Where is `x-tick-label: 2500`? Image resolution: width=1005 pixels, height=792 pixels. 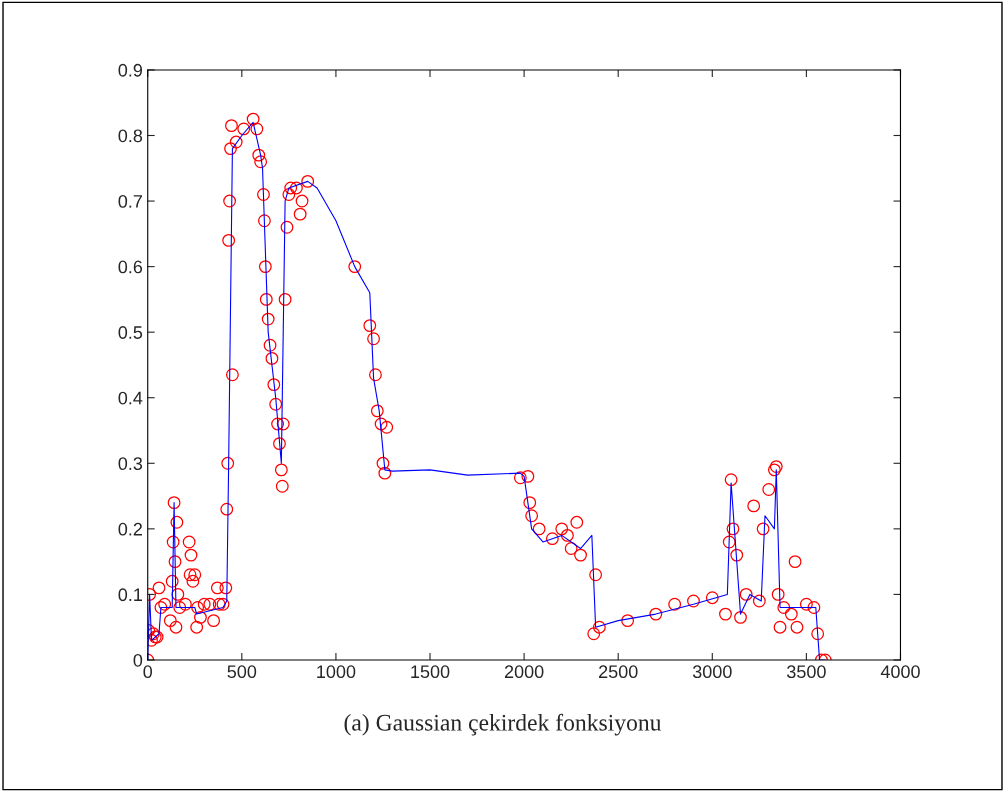
x-tick-label: 2500 is located at coordinates (618, 672).